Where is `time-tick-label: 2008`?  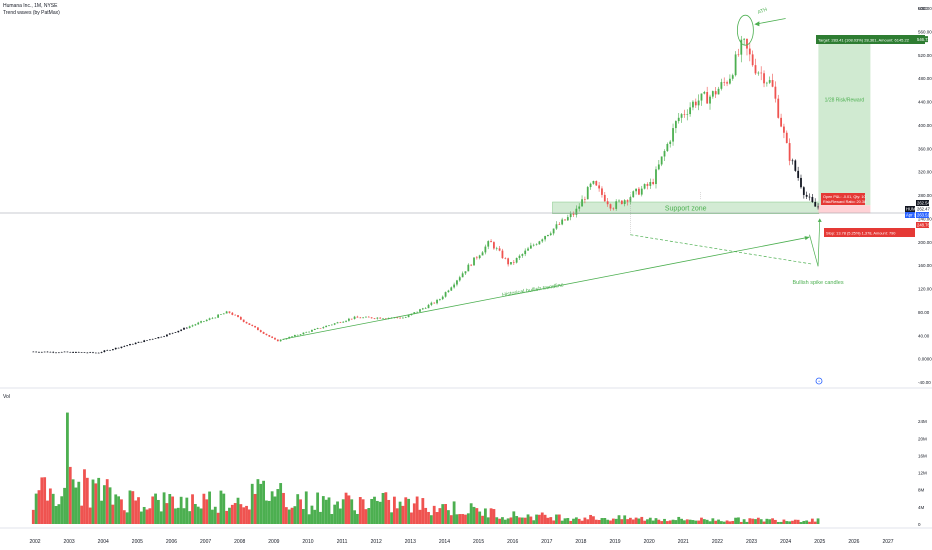
time-tick-label: 2008 is located at coordinates (239, 542).